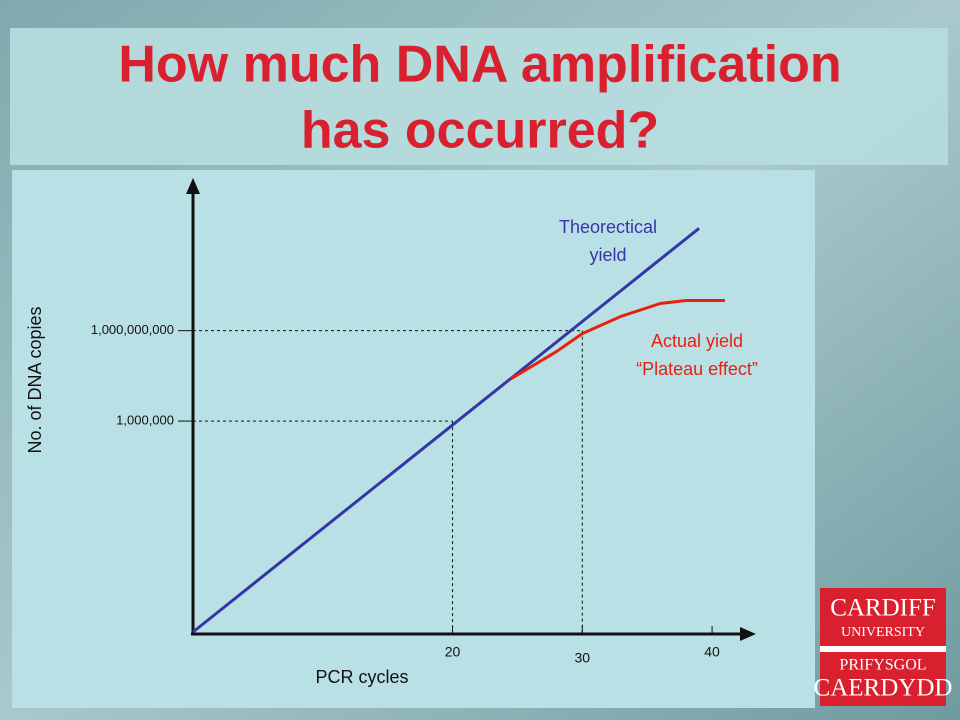  Describe the element at coordinates (35, 379) in the screenshot. I see `y-axis-label: No. of DNA copies` at that location.